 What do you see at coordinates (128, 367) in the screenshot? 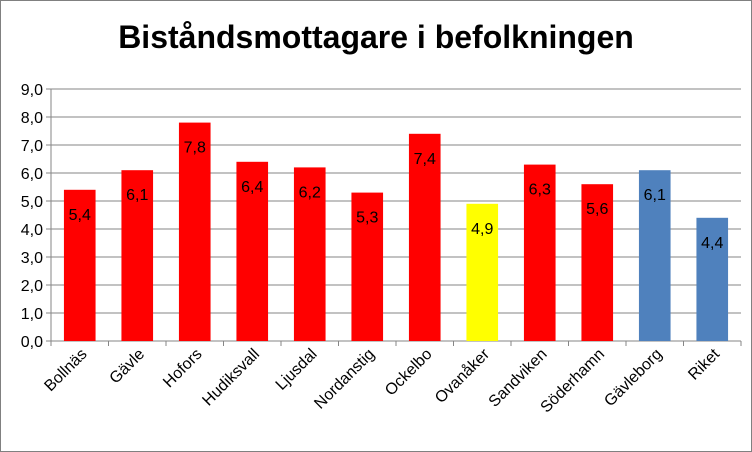
I see `category-label: Gävle` at bounding box center [128, 367].